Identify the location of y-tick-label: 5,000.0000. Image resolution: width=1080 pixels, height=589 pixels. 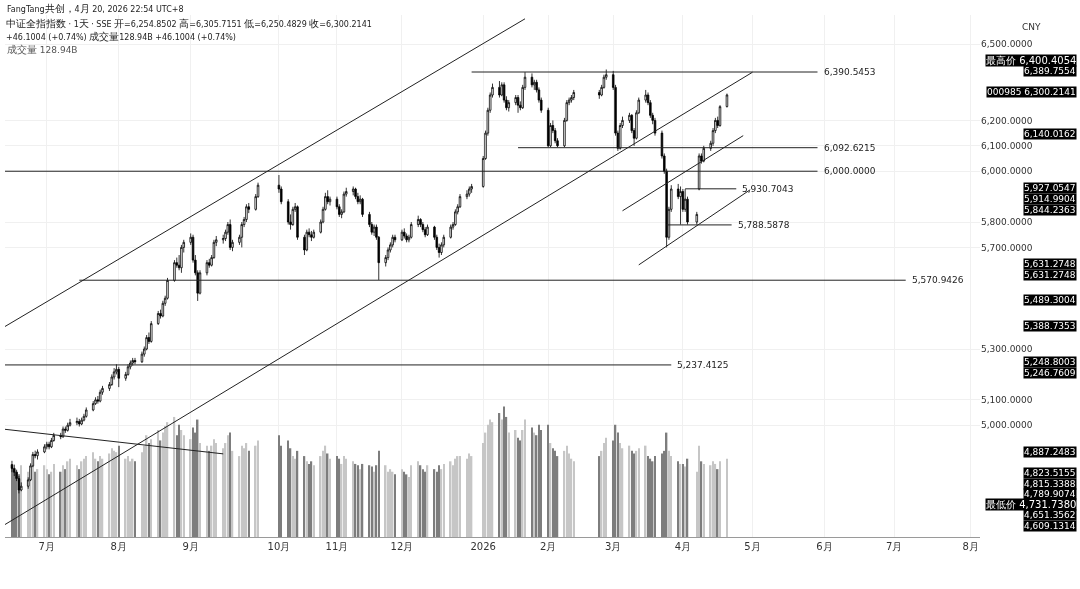
(1007, 425).